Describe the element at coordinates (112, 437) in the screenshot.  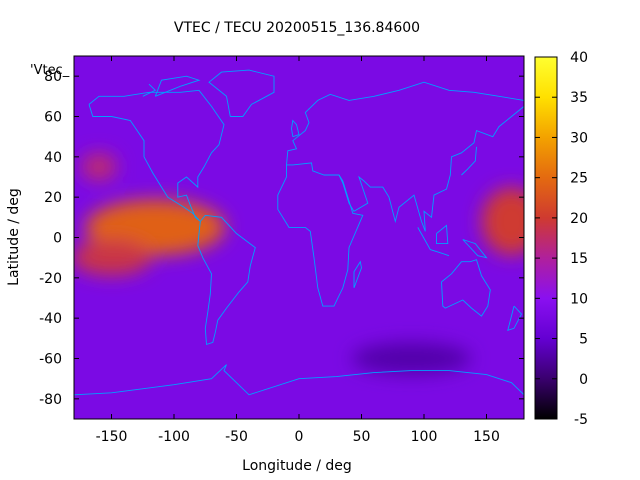
I see `x-tick-label: -150` at that location.